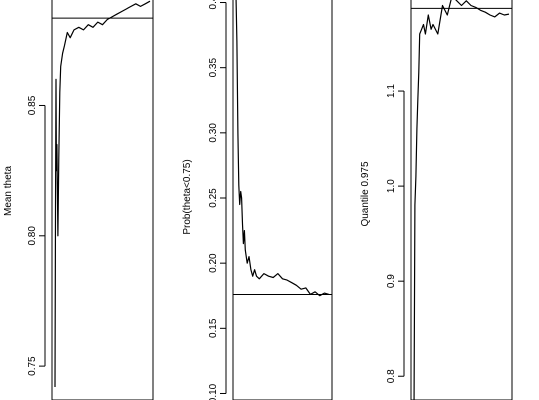 The width and height of the screenshot is (539, 400). Describe the element at coordinates (391, 186) in the screenshot. I see `y-tick-label: 1.0` at that location.